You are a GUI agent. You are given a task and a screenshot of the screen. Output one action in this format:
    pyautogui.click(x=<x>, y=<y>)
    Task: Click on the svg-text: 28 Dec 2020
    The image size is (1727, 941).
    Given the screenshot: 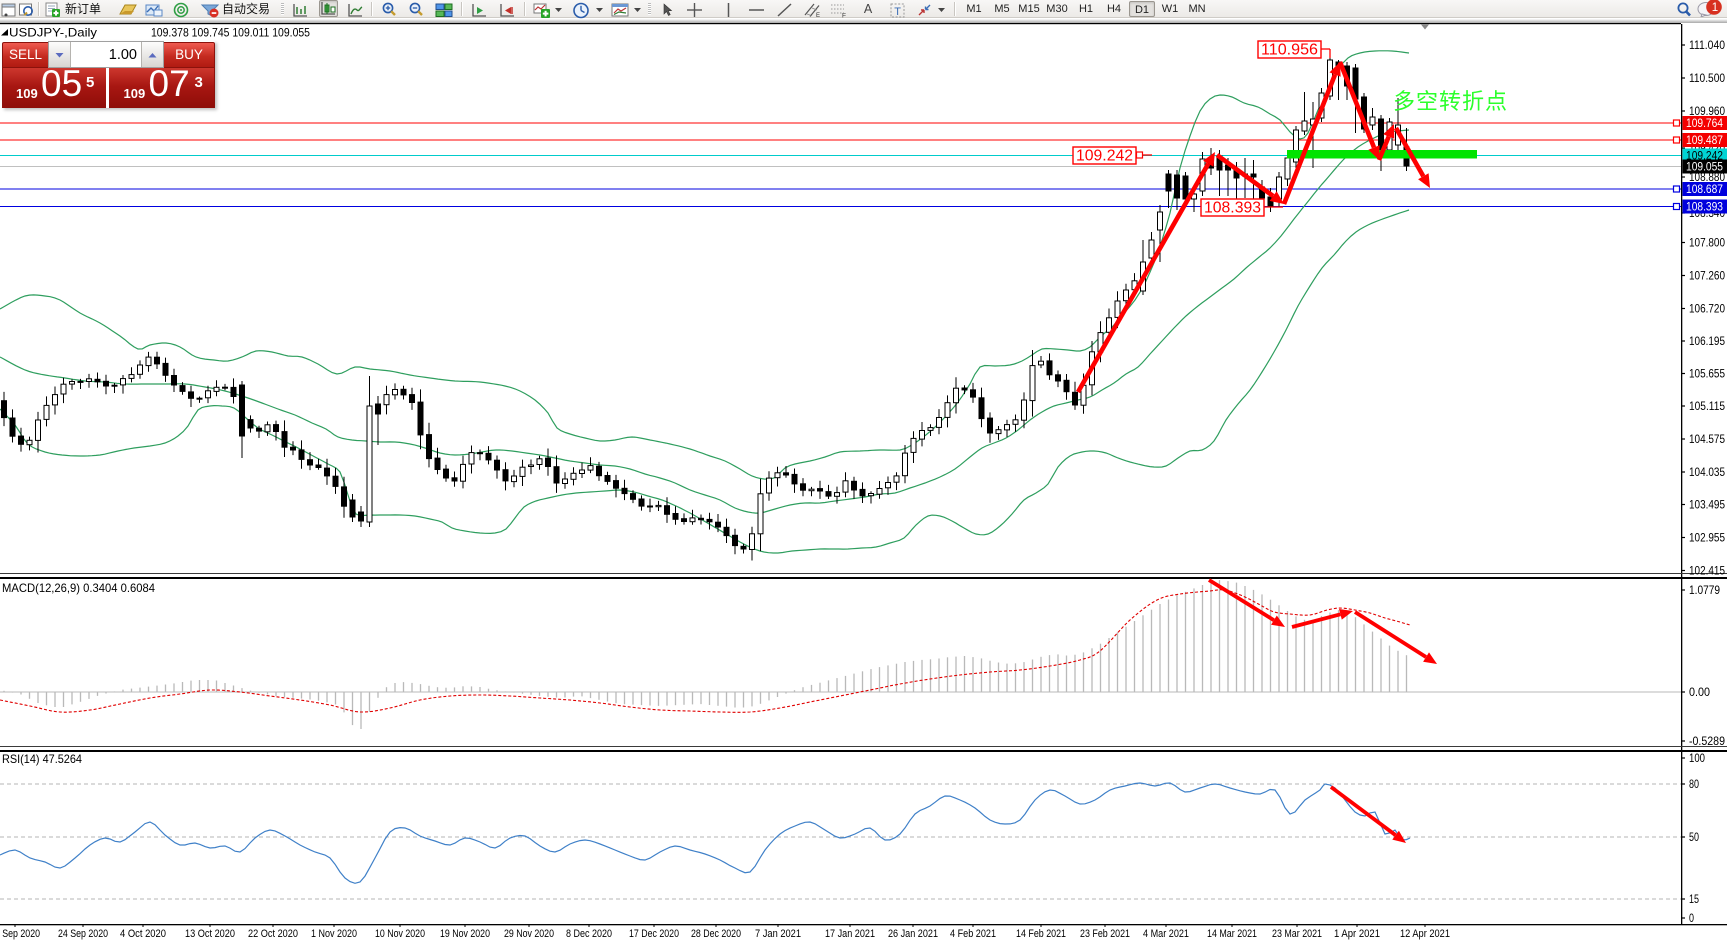 What is the action you would take?
    pyautogui.click(x=716, y=934)
    